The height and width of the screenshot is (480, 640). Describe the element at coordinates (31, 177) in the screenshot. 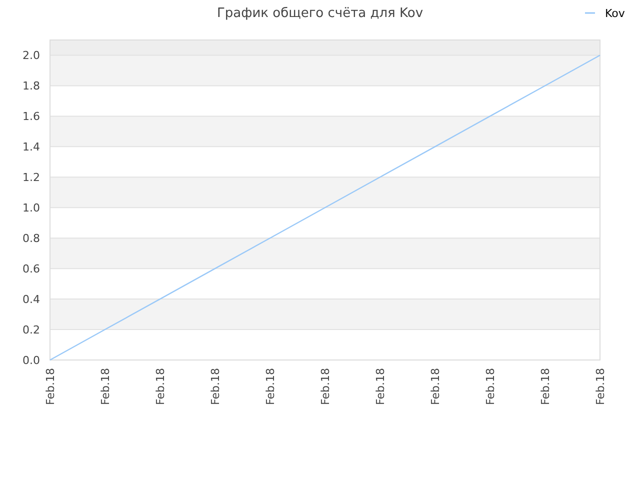

I see `y-tick-label: 1.2` at that location.